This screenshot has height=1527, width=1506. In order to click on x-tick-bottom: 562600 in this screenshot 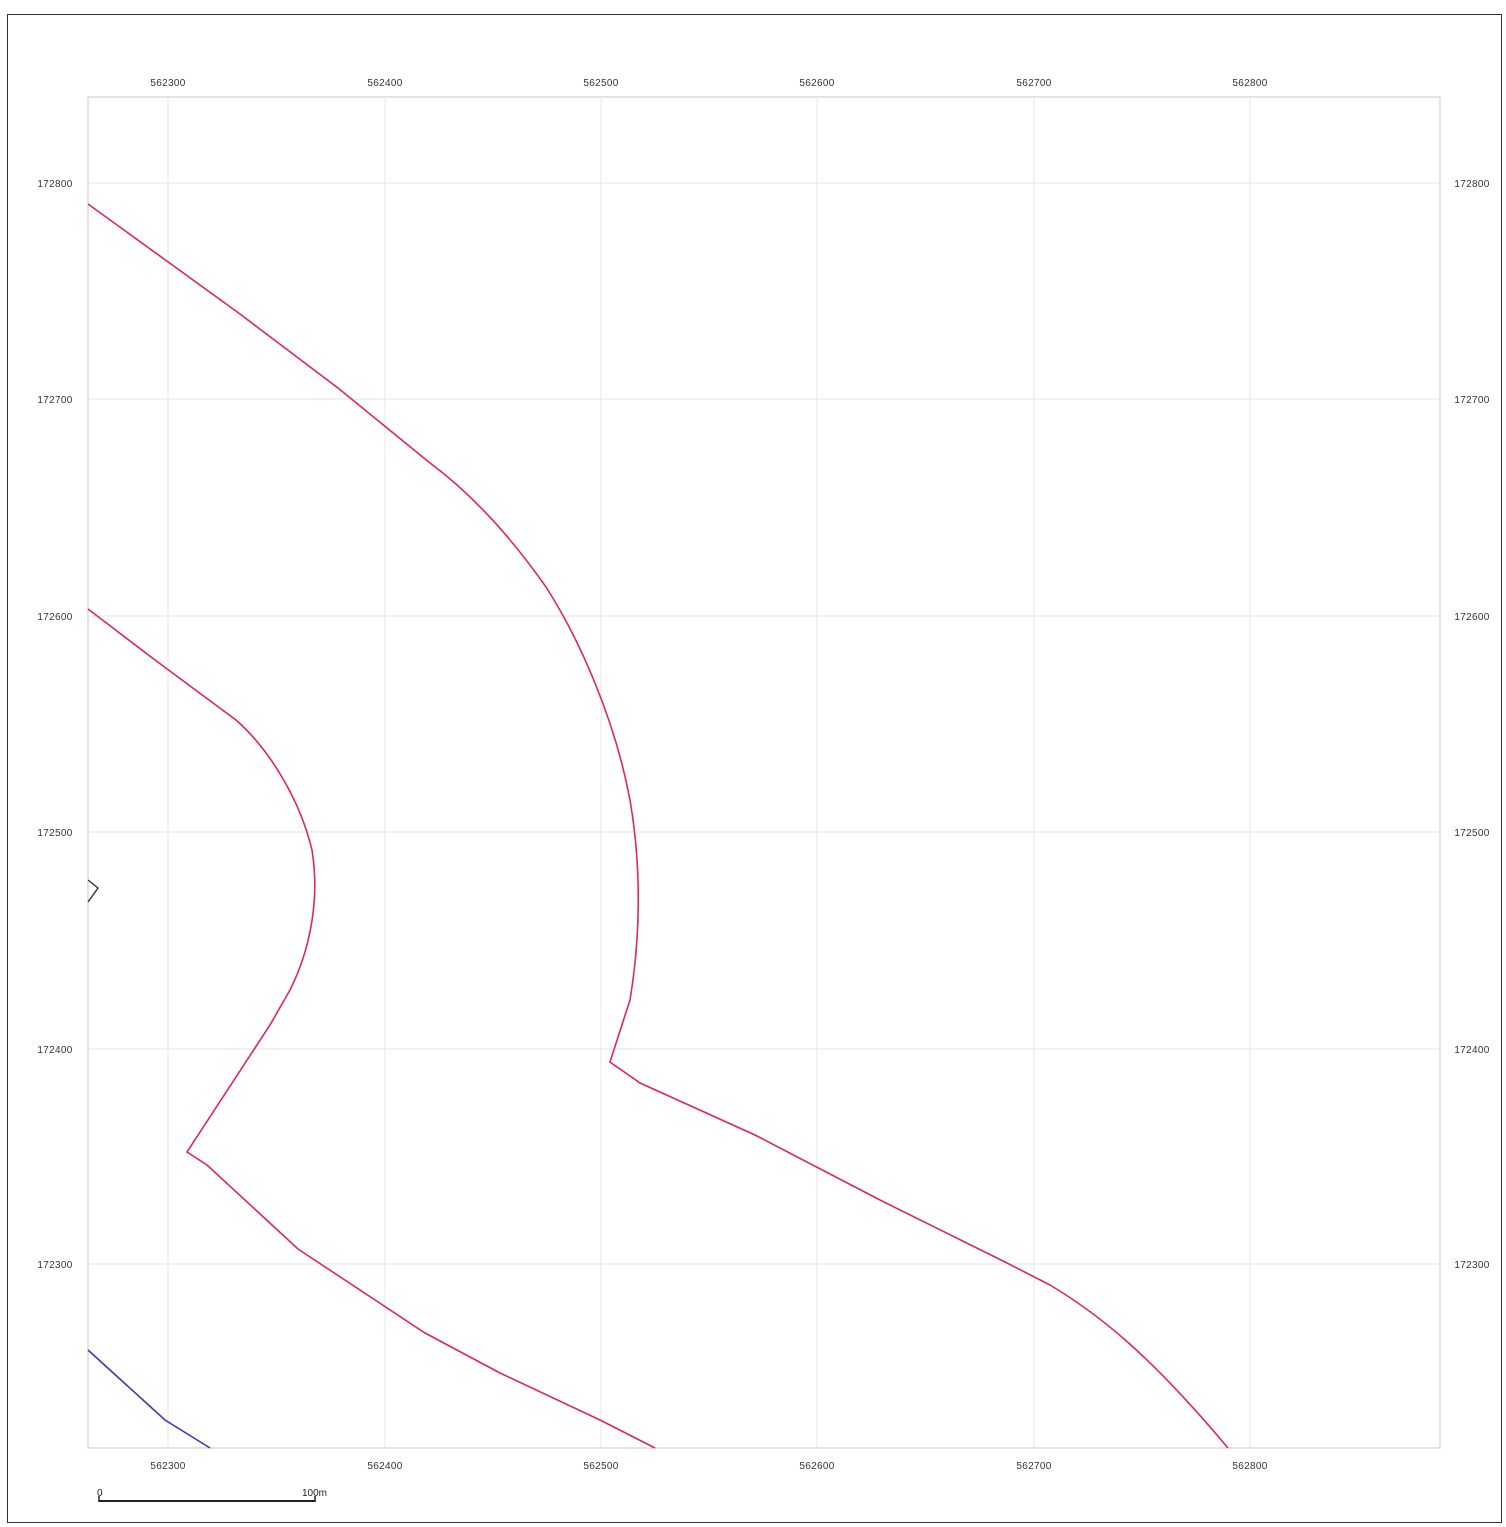, I will do `click(816, 1466)`.